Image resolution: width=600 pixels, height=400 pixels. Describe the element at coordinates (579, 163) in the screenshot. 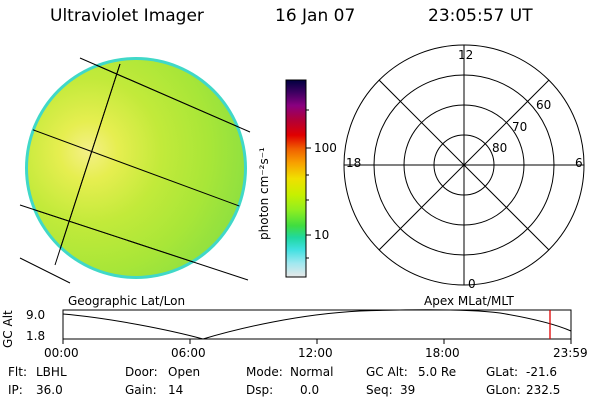

I see `mlt-label-6: 6` at that location.